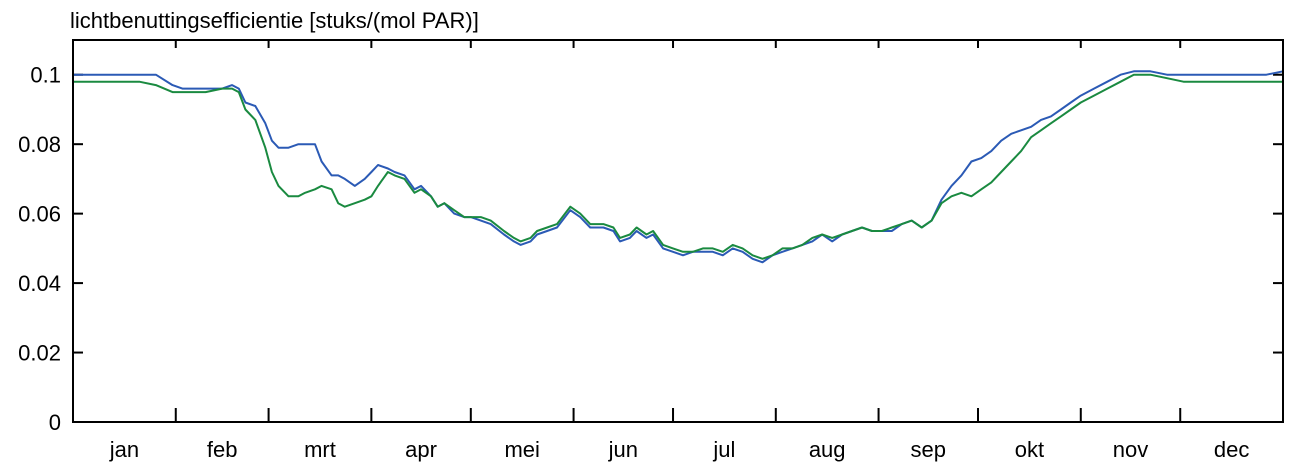 The image size is (1290, 471). Describe the element at coordinates (39, 283) in the screenshot. I see `y-tick-label: 0.04` at that location.